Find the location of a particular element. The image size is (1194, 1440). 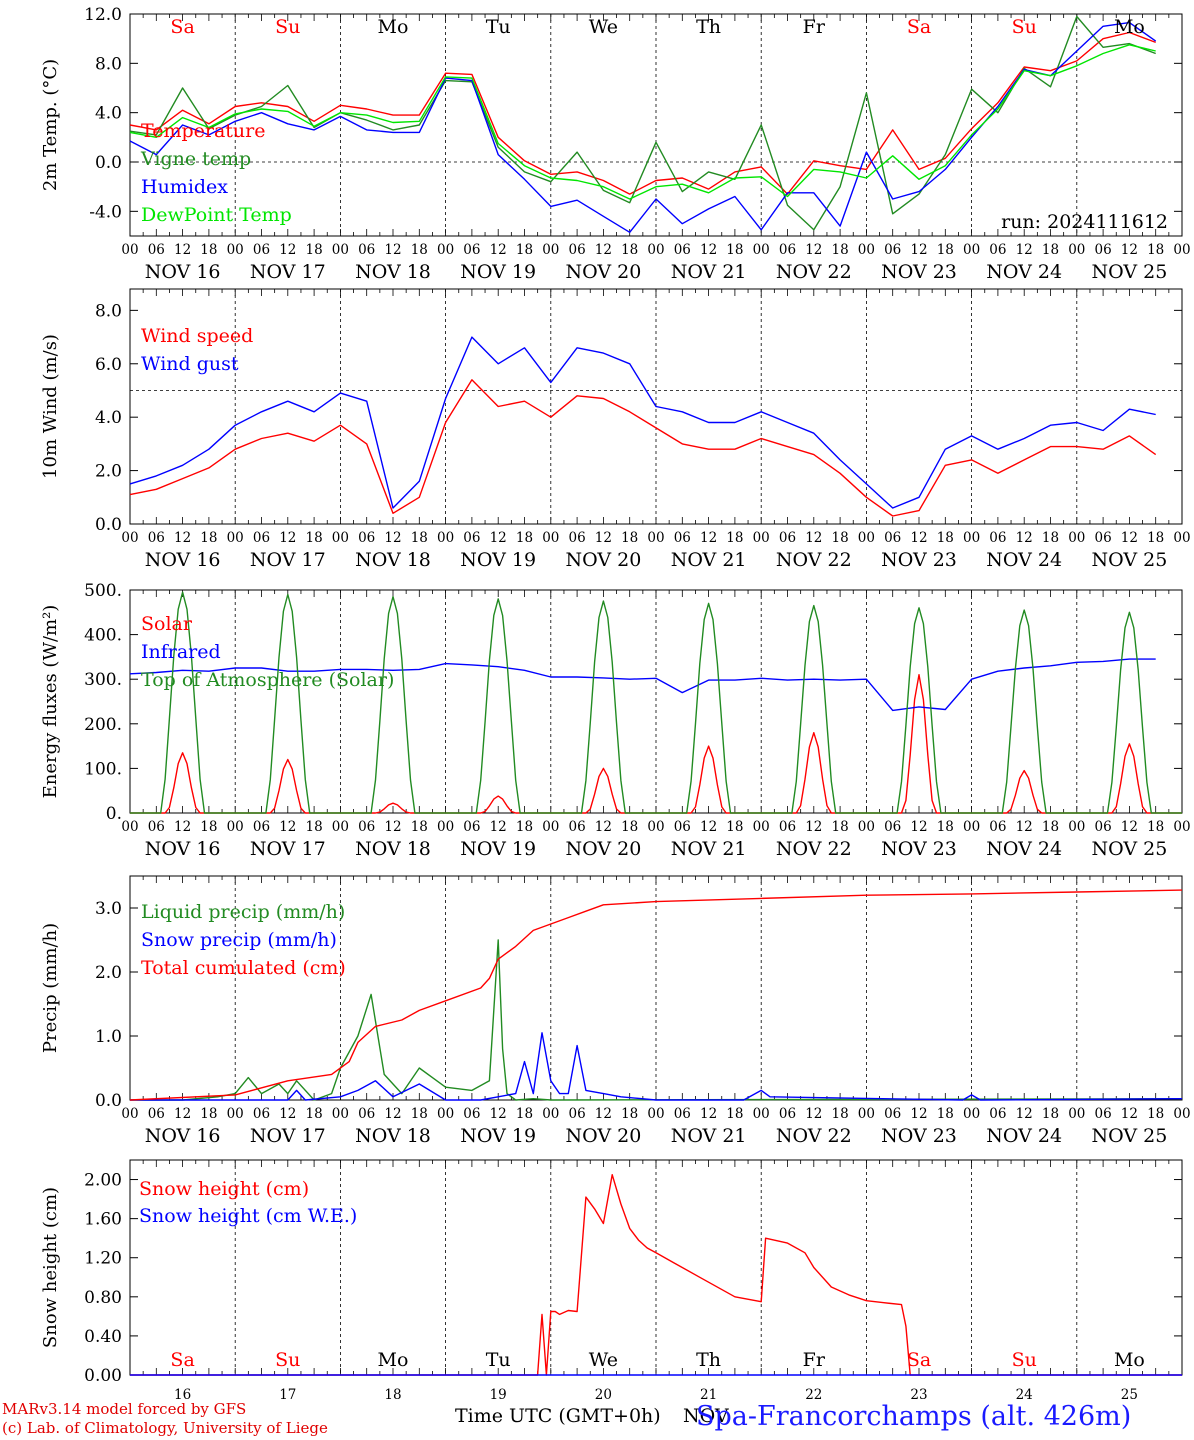

series-line-wind-speed is located at coordinates (643, 448).